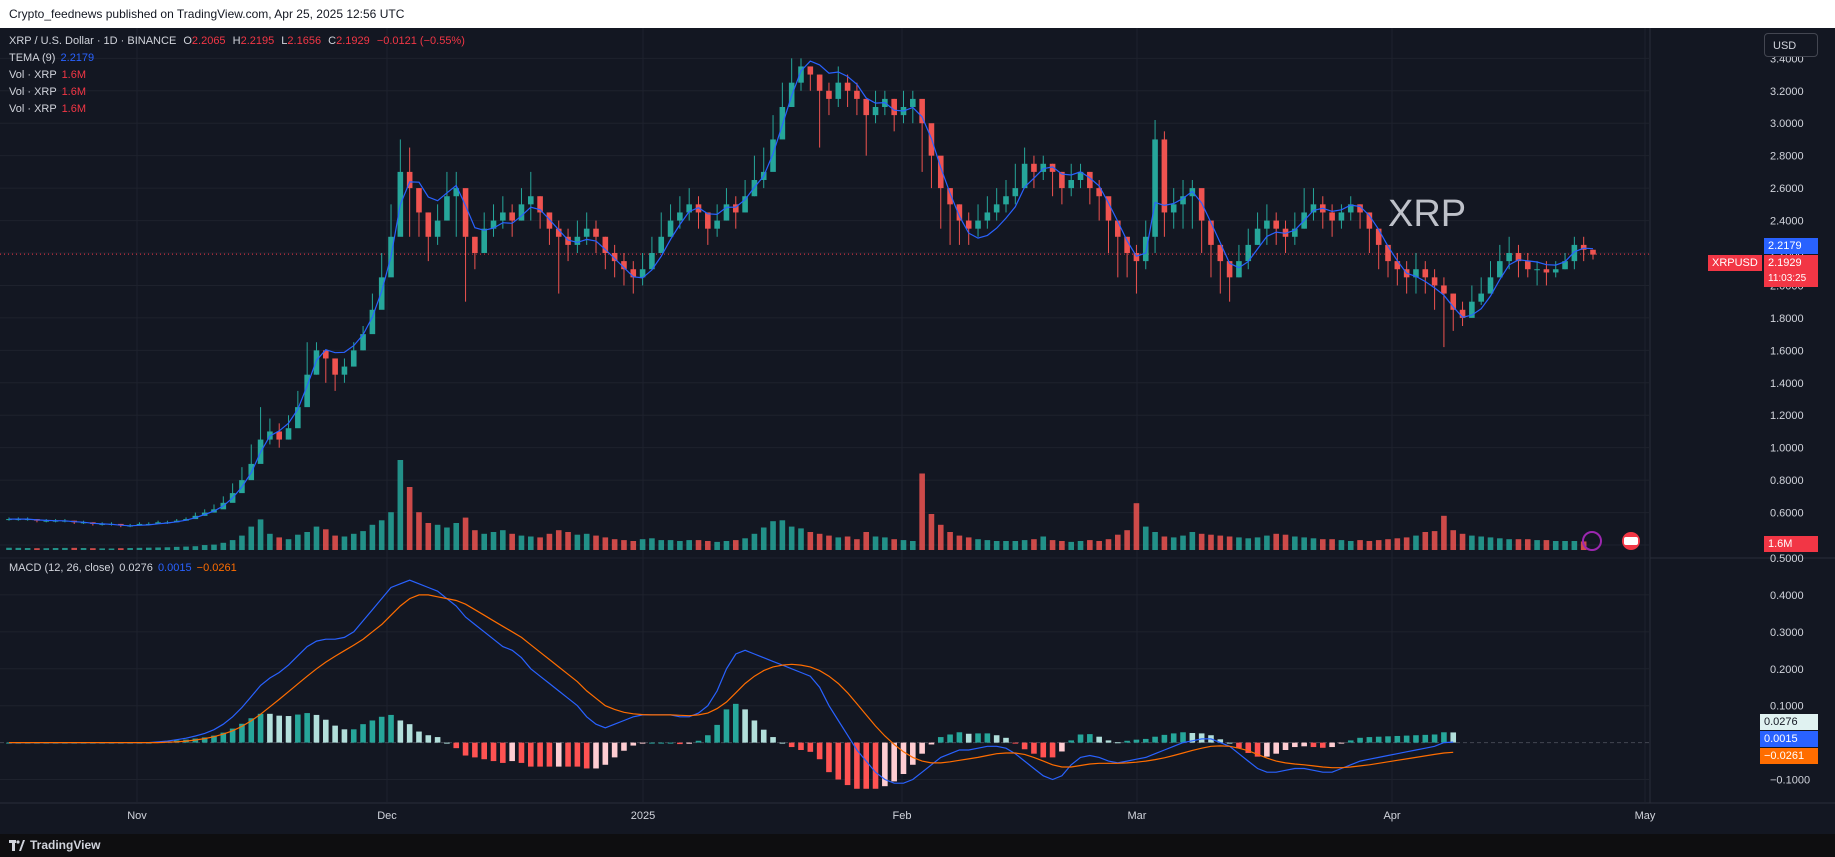 The image size is (1835, 857). I want to click on vol-legend-1: Vol · XRP 1.6M, so click(47, 75).